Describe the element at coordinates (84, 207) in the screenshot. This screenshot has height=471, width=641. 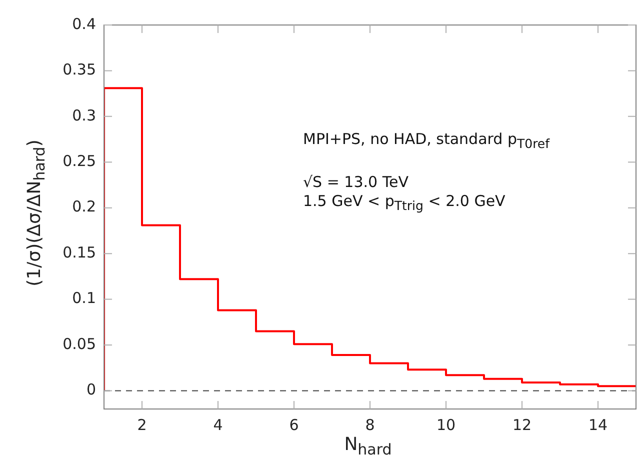
I see `y-tick-label: 0.2` at that location.